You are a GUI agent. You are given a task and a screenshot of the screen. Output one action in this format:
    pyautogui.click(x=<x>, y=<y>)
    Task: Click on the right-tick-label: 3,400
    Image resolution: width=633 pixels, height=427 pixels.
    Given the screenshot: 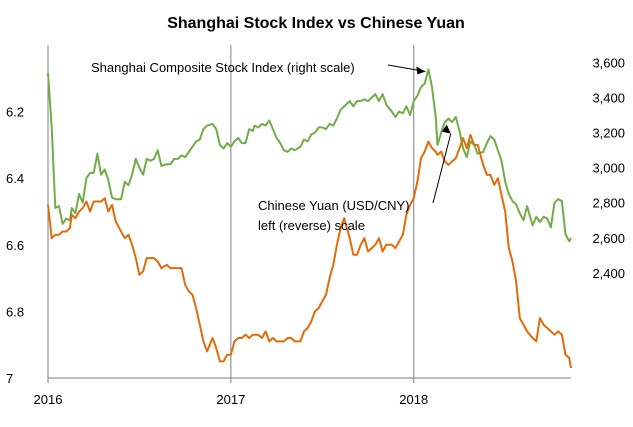 What is the action you would take?
    pyautogui.click(x=608, y=98)
    